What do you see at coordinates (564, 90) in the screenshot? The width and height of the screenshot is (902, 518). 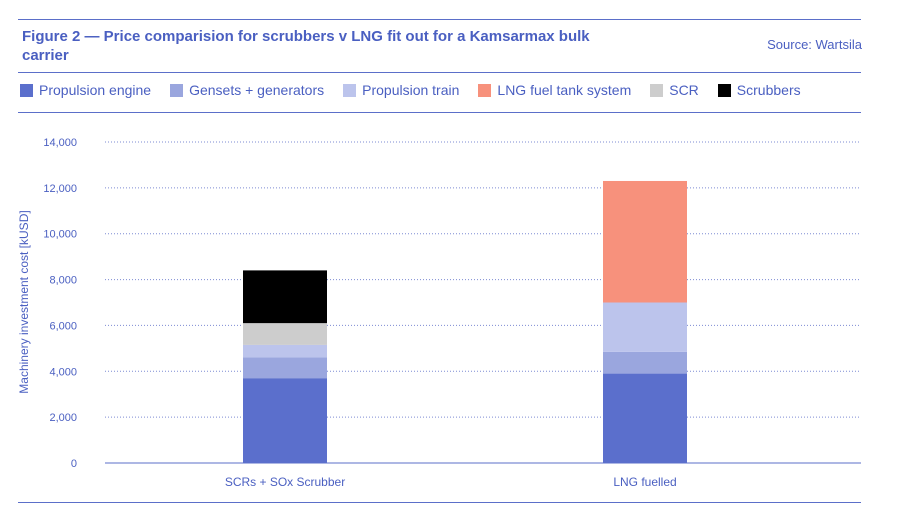 I see `legend-label: LNG fuel tank system` at bounding box center [564, 90].